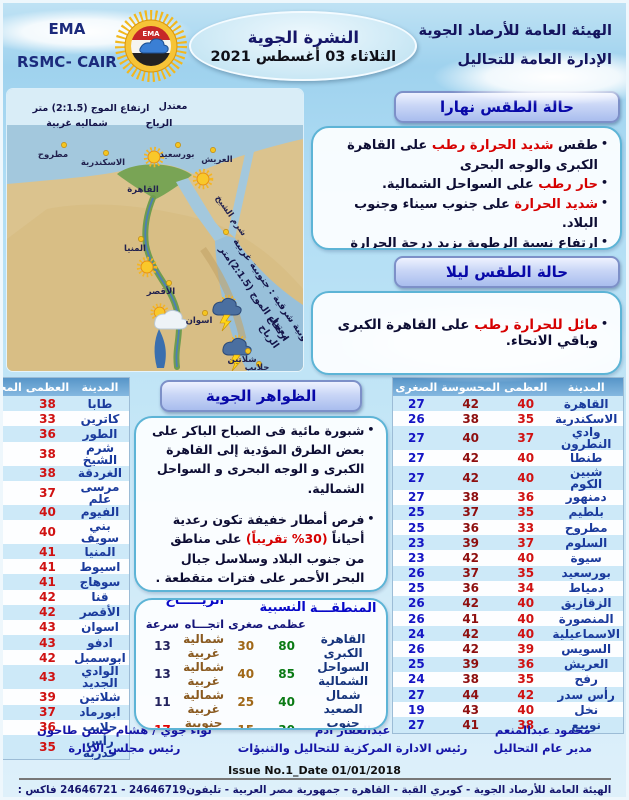 The image size is (629, 800). Describe the element at coordinates (508, 603) in the screenshot. I see `table-row: الزقازيق 40 42 26` at that location.